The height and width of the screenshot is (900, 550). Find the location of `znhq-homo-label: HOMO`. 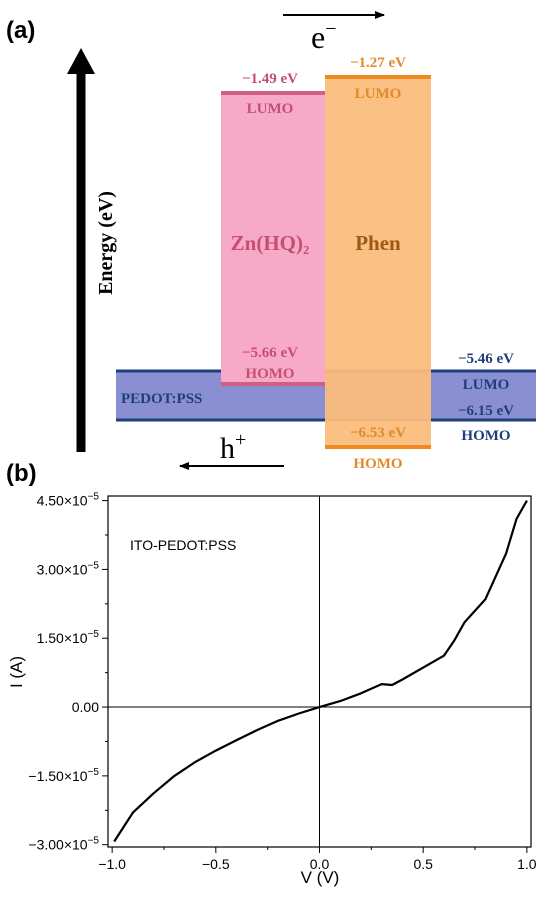

znhq-homo-label: HOMO is located at coordinates (269, 374).